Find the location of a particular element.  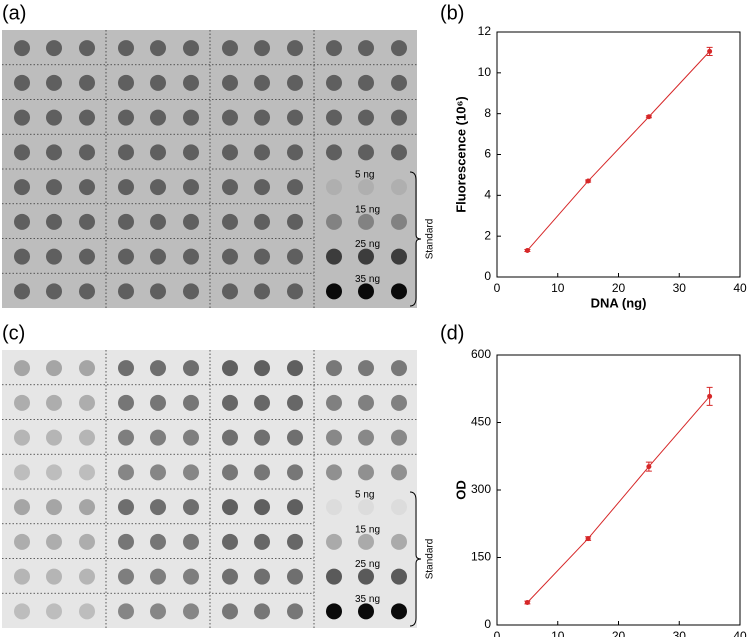

fit-line is located at coordinates (619, 499).